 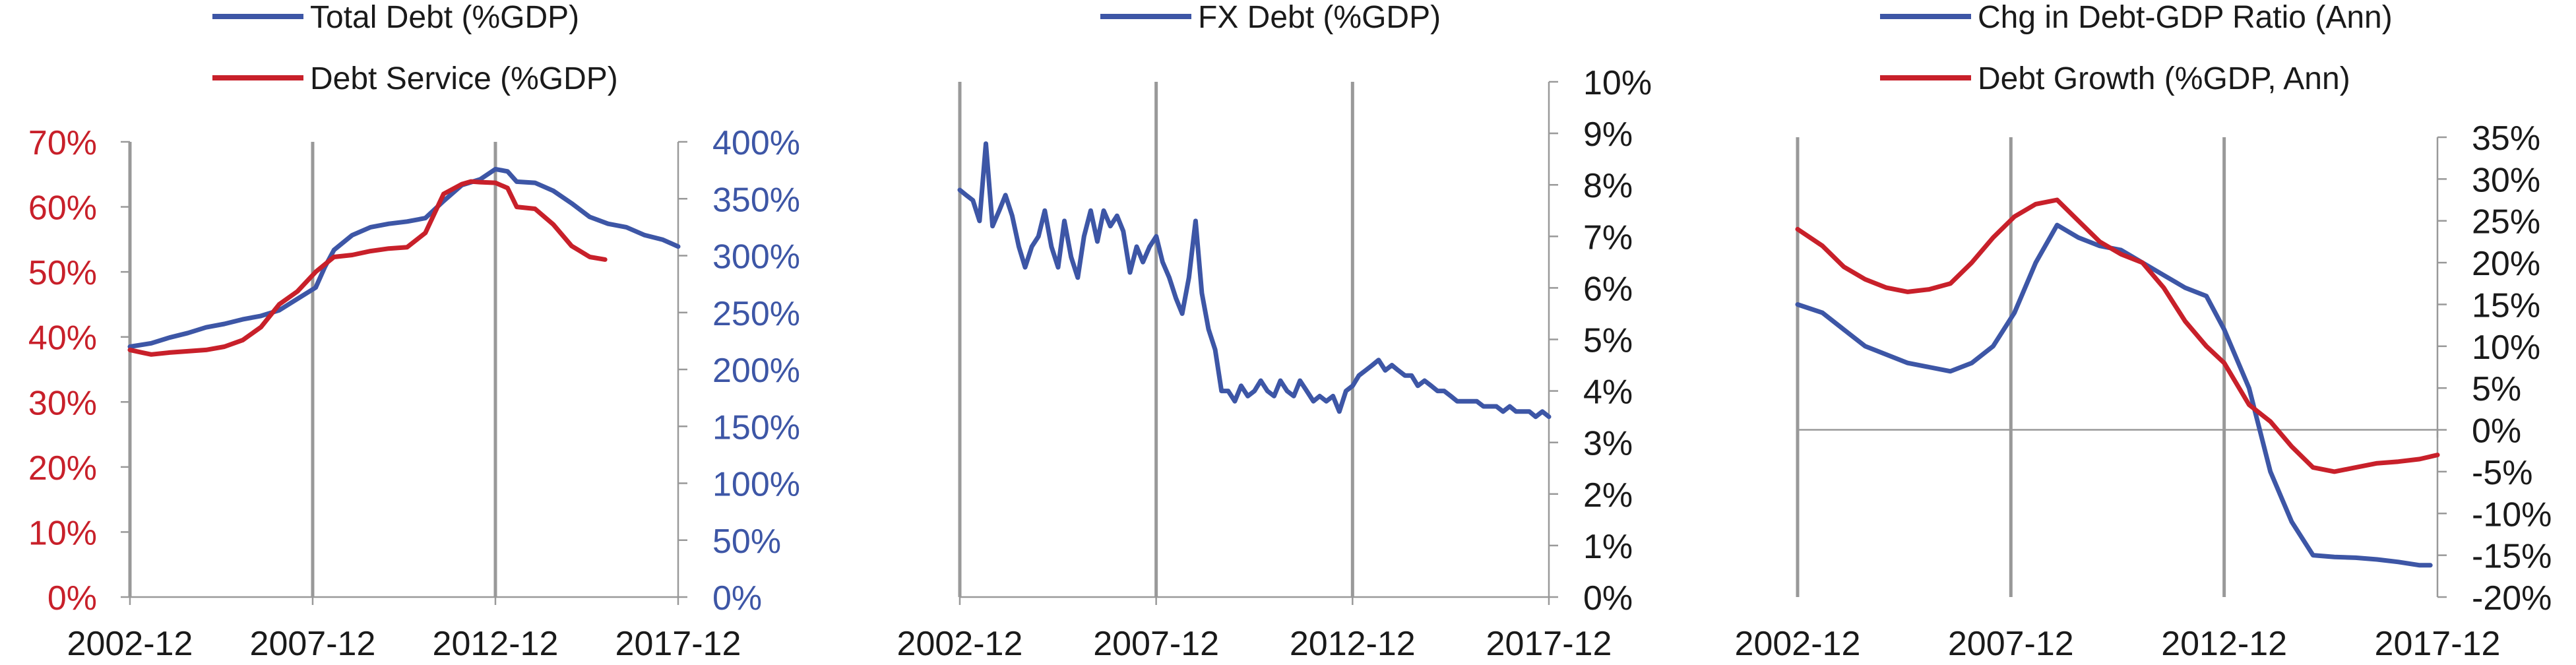 I want to click on left-axis-tick-label: 70%, so click(x=62, y=143).